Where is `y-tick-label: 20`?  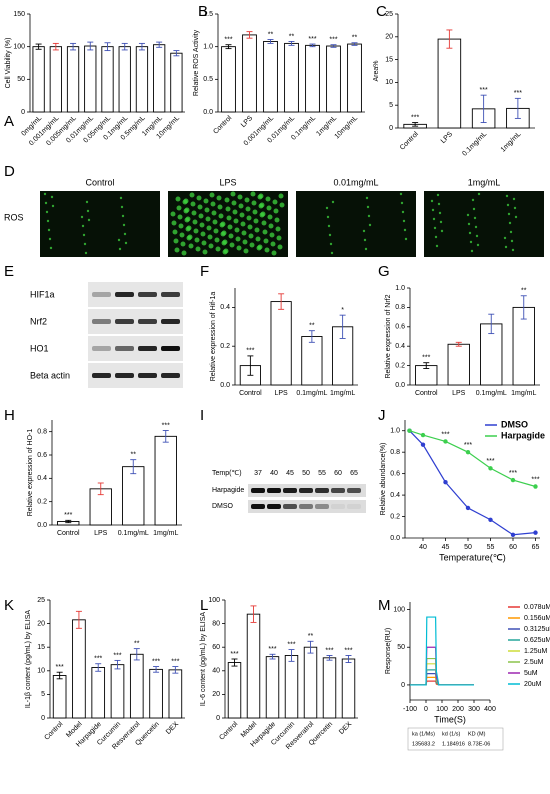
y-tick-label: 20 is located at coordinates (41, 623).